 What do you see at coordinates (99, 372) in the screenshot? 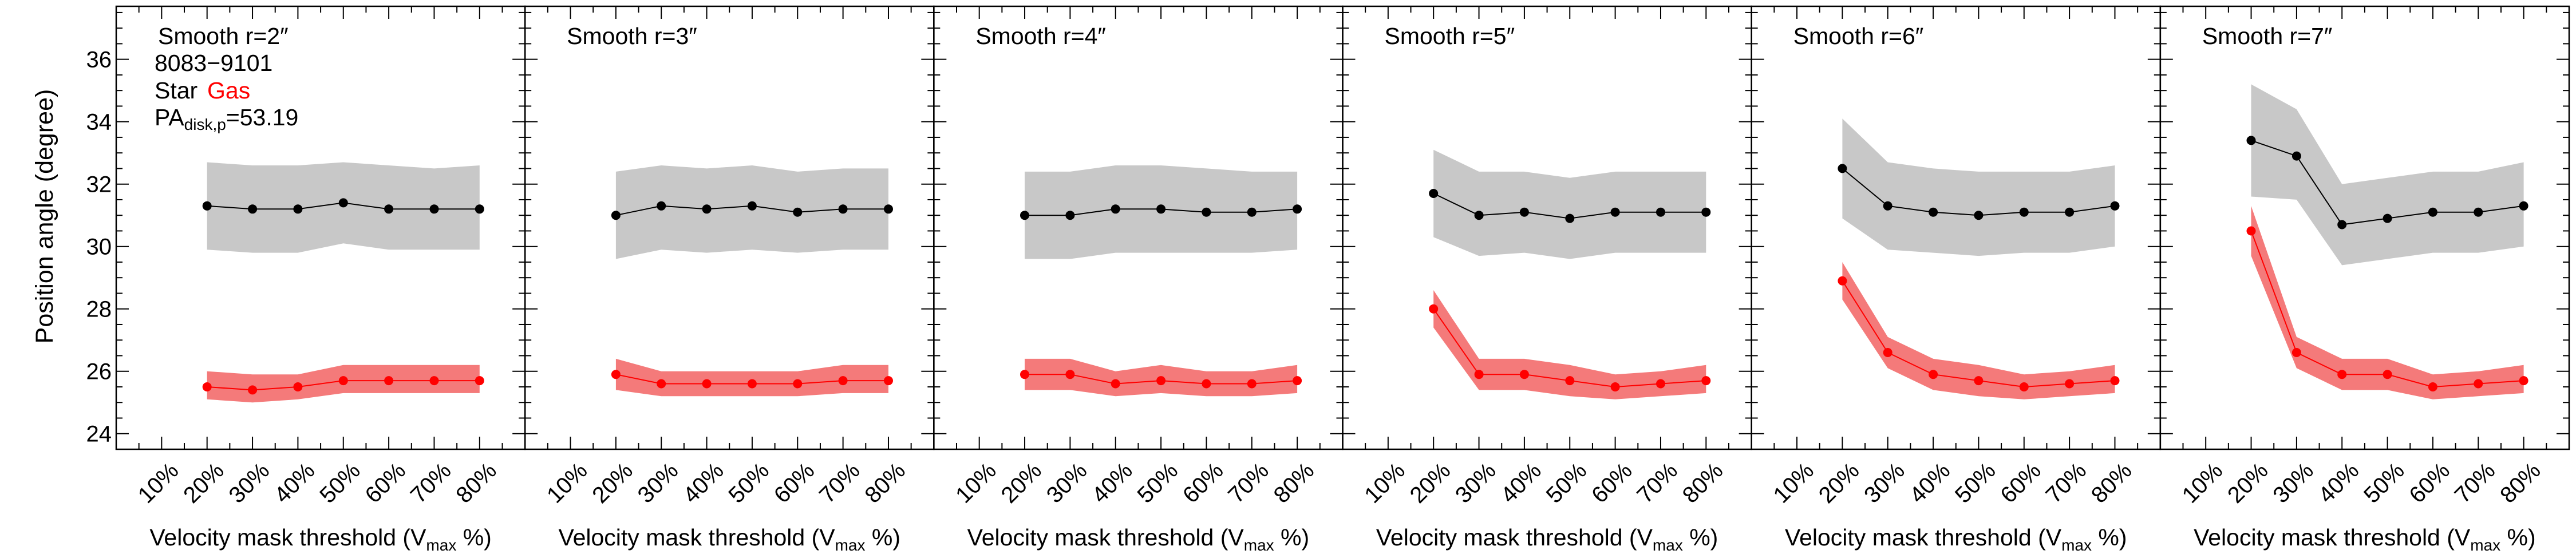
I see `y-tick-label: 26` at bounding box center [99, 372].